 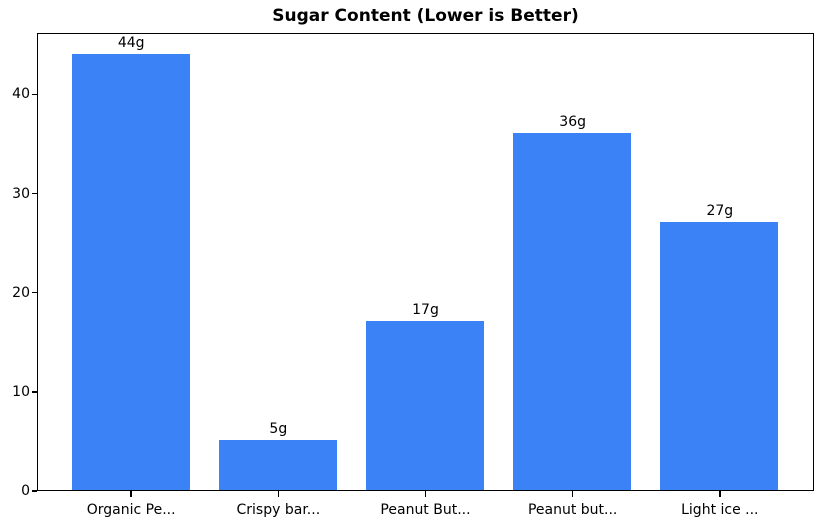 I want to click on bar-value-label: 27g, so click(x=720, y=211).